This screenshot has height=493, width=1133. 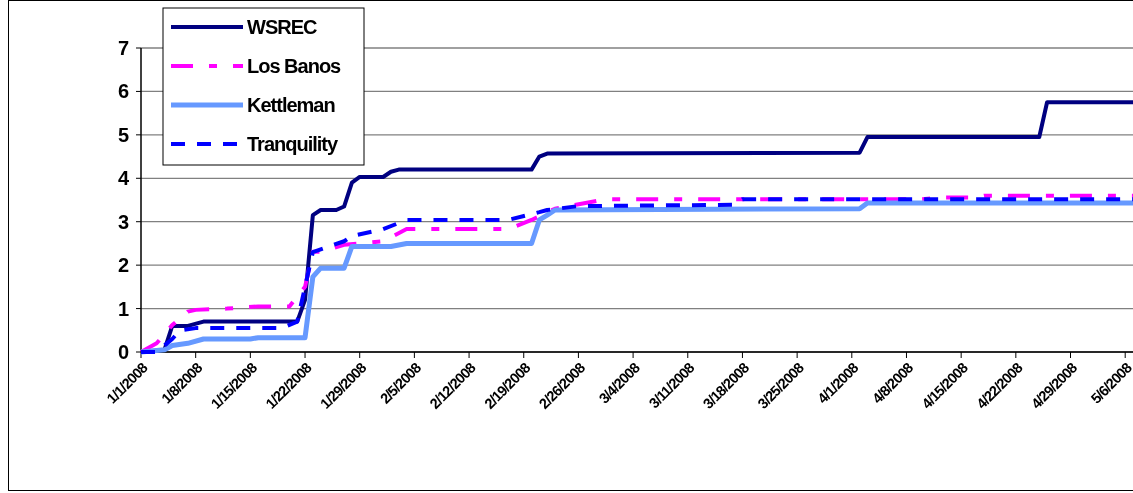 I want to click on legend-label: Tranquility, so click(x=293, y=144).